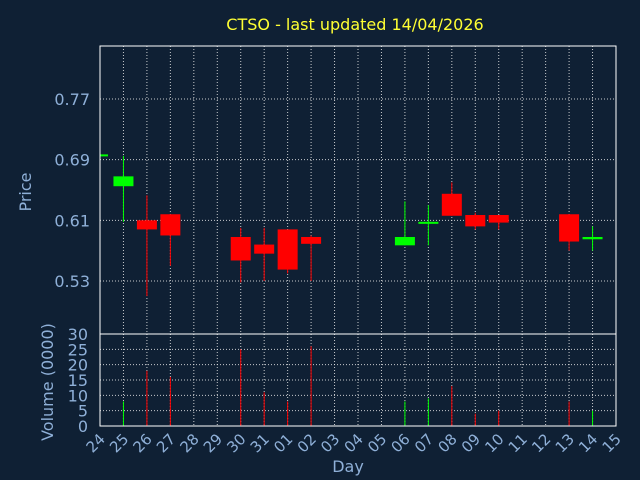 Image resolution: width=640 pixels, height=480 pixels. I want to click on chart-title: CTSO - last updated 14/04/2026, so click(354, 24).